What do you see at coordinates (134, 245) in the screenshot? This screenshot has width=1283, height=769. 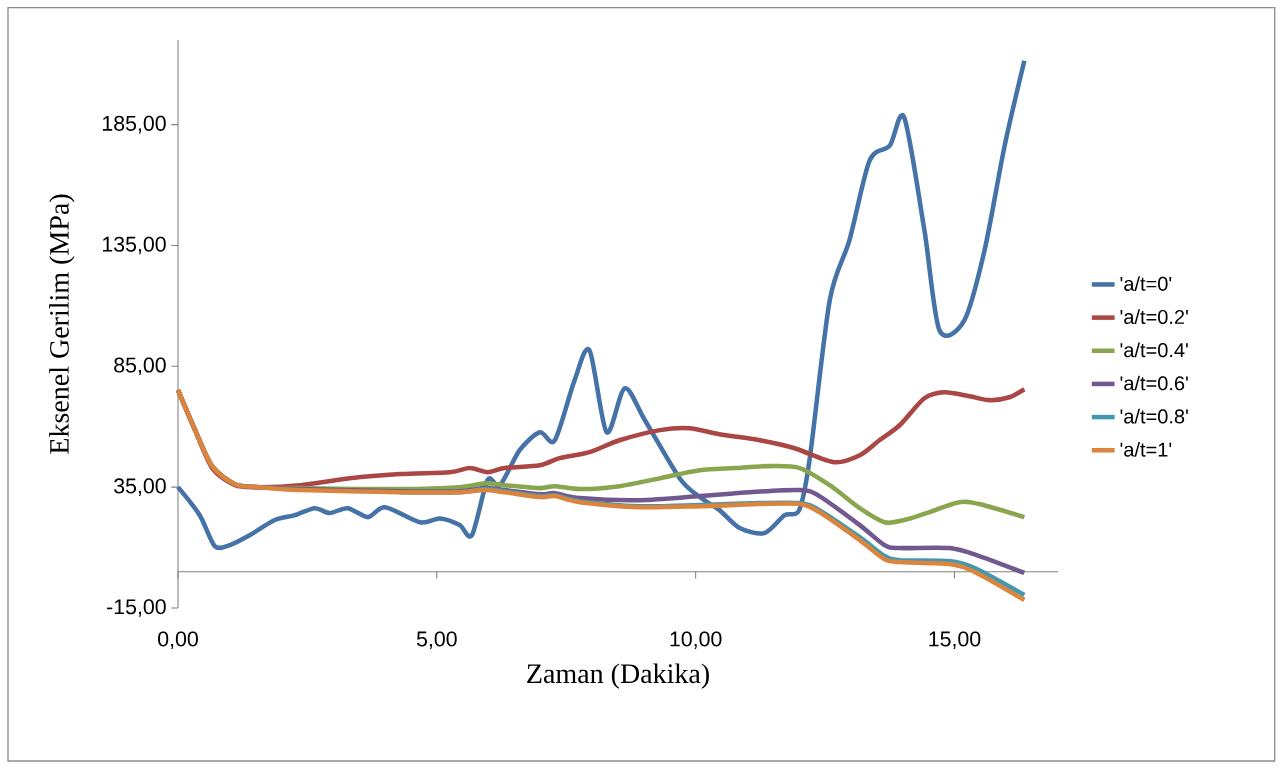 I see `y-tick-label: 135,00` at bounding box center [134, 245].